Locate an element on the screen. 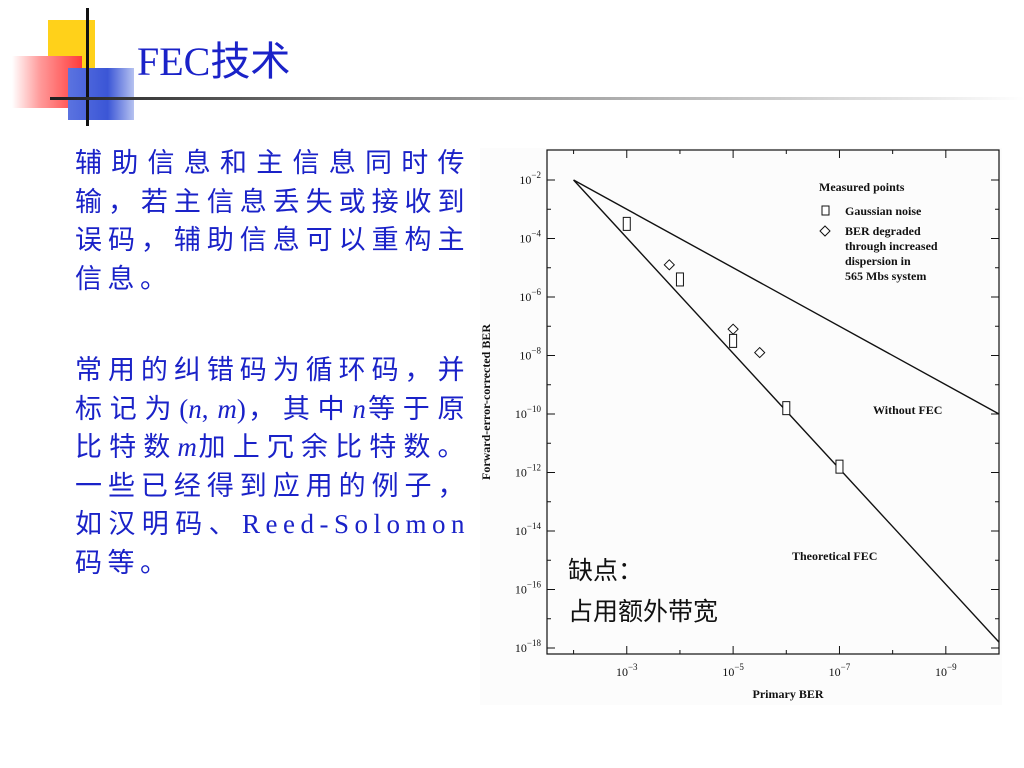  legend-entry: BER degraded is located at coordinates (883, 231).